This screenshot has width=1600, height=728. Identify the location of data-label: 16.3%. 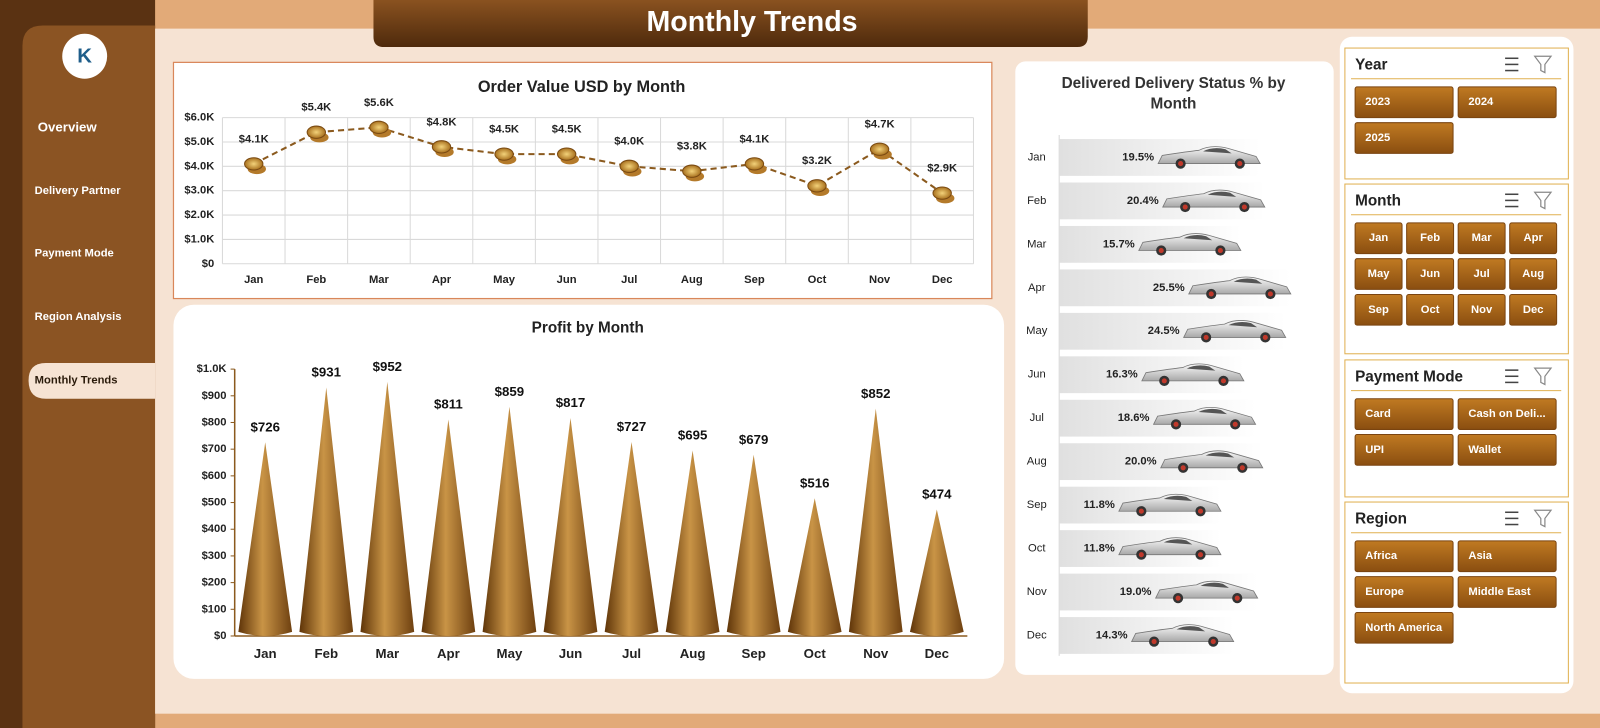
(1122, 375).